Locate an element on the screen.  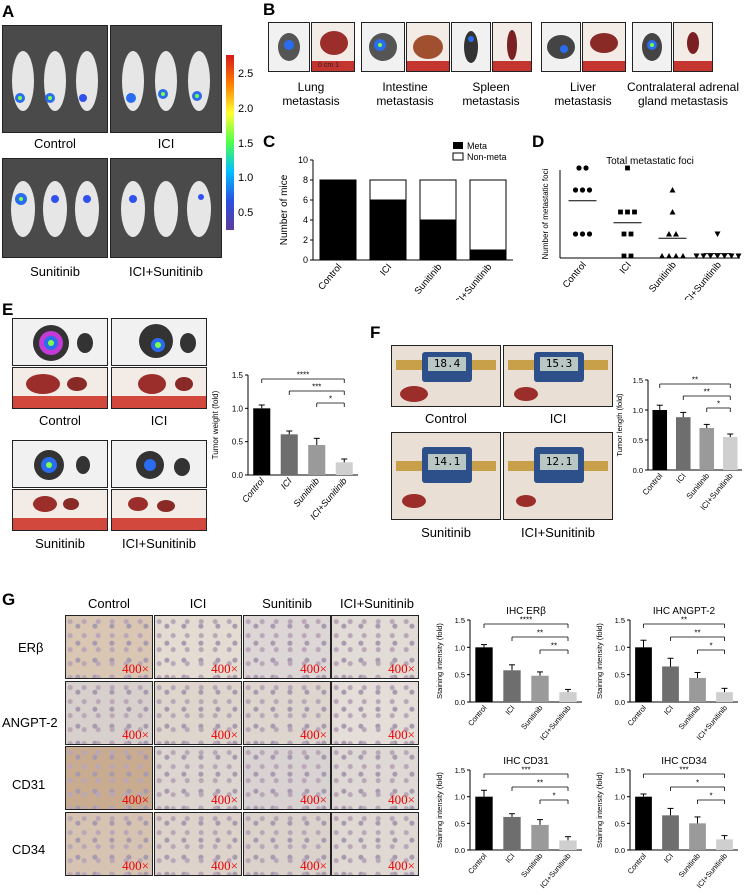
chart-title: IHC CD31 is located at coordinates (526, 761).